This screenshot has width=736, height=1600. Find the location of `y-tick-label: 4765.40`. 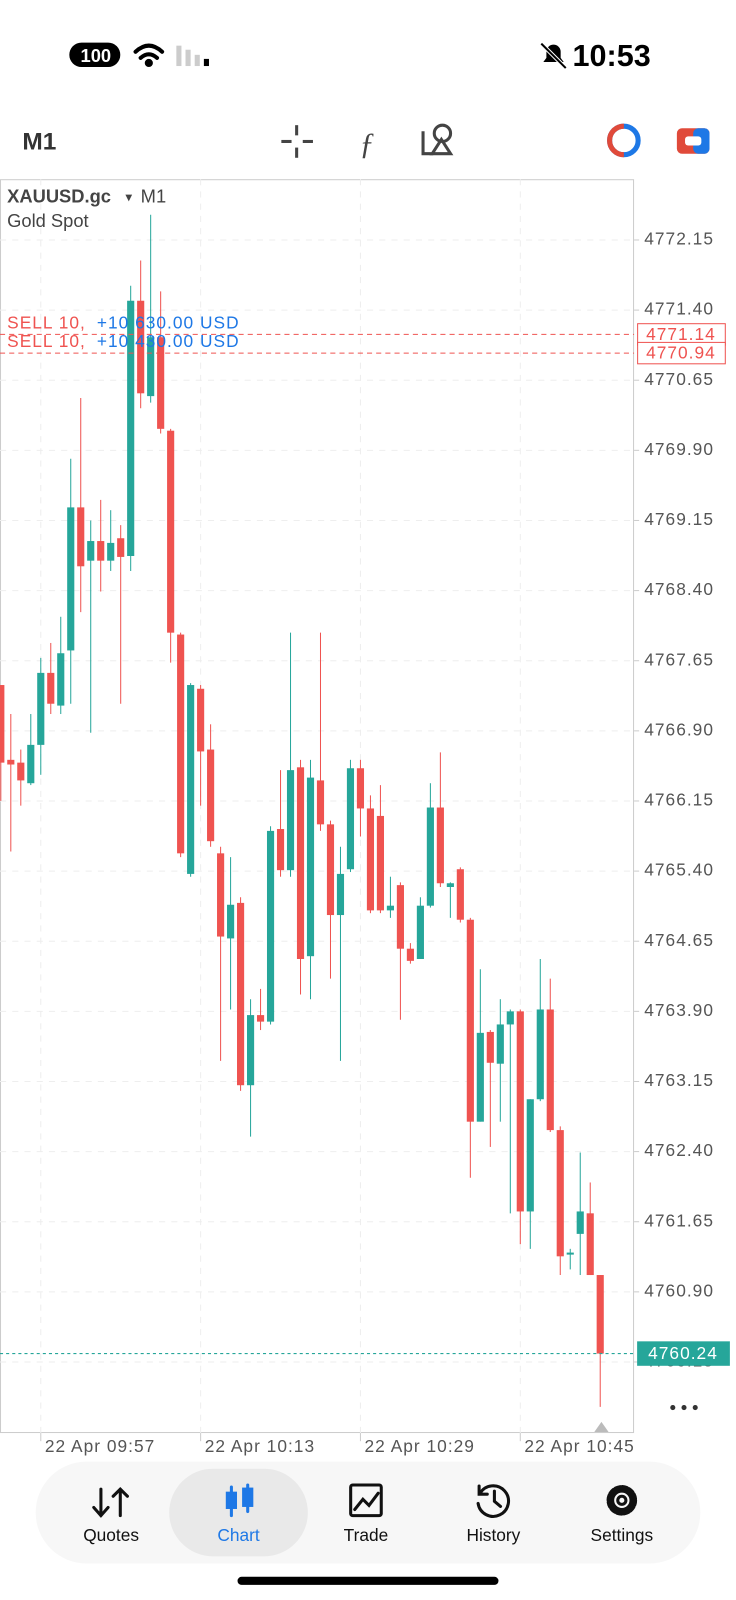

y-tick-label: 4765.40 is located at coordinates (679, 870).